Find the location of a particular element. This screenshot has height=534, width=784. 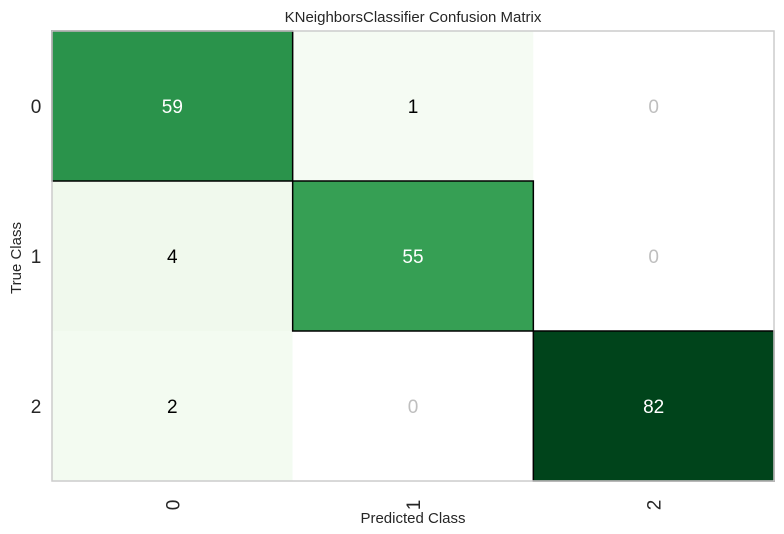

y-tick-label-0: 0 is located at coordinates (36, 107).